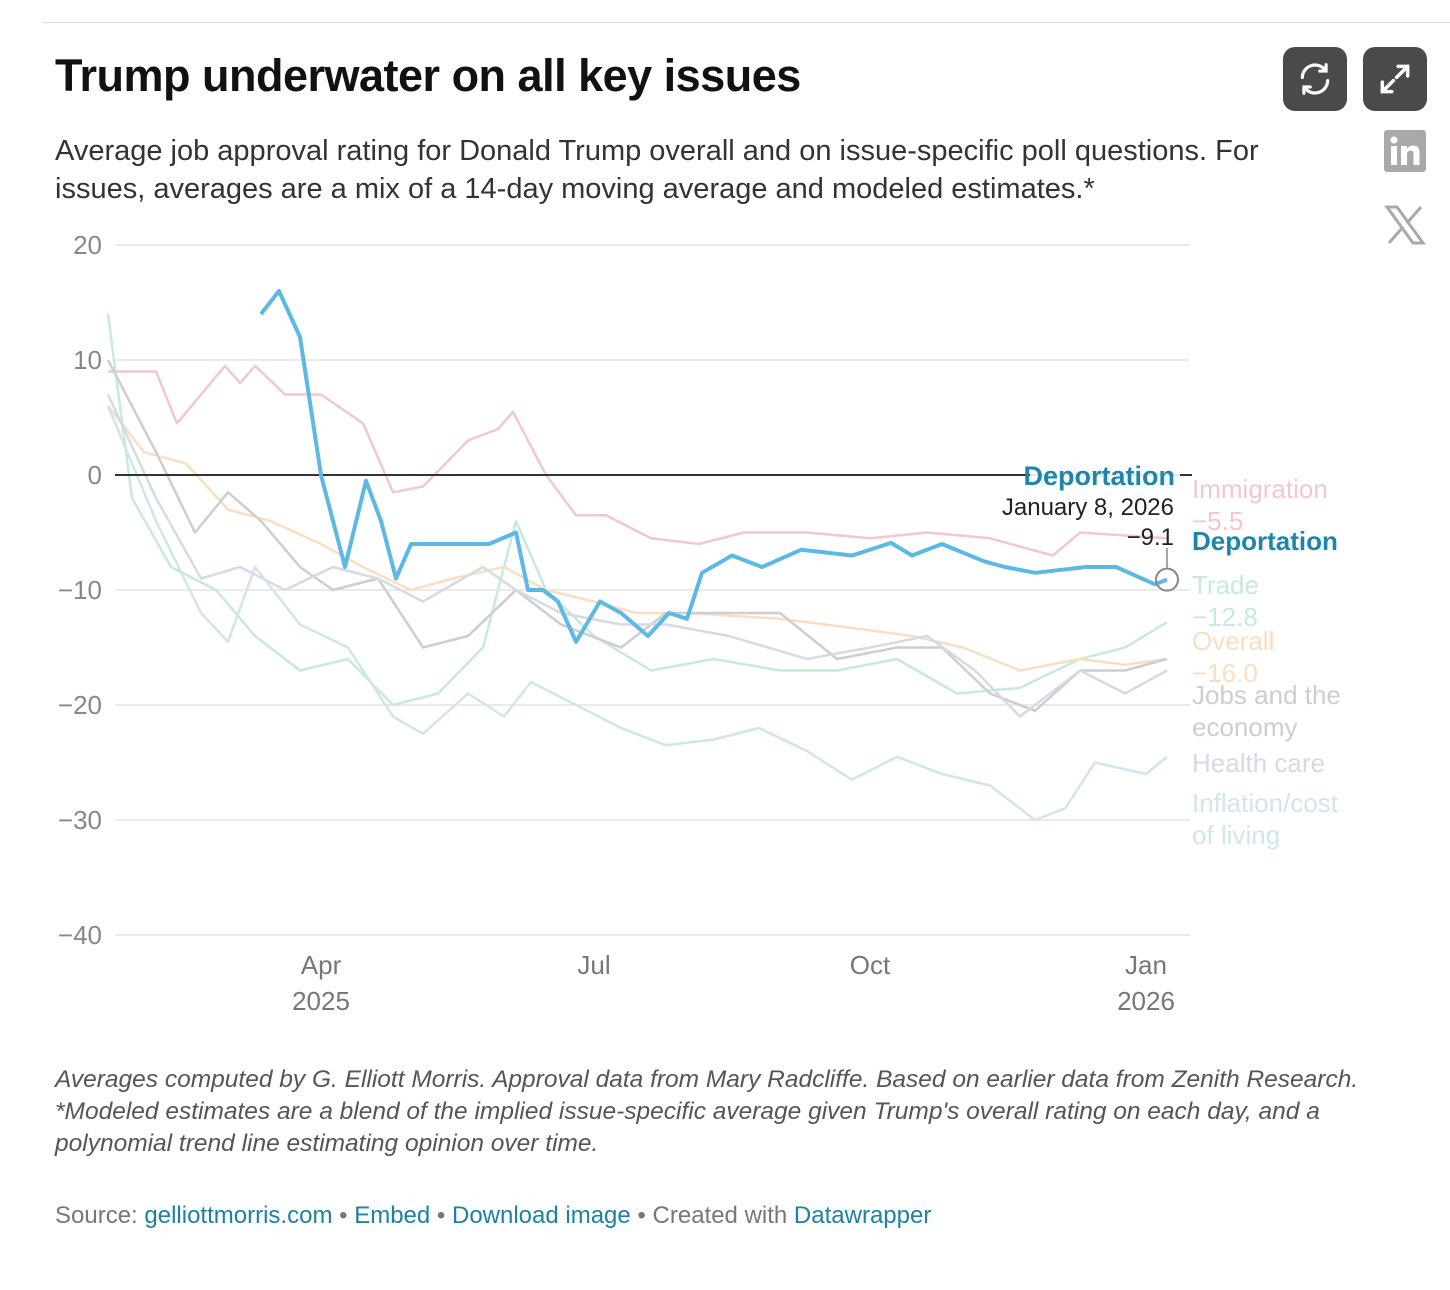  I want to click on x-icon, so click(1405, 225).